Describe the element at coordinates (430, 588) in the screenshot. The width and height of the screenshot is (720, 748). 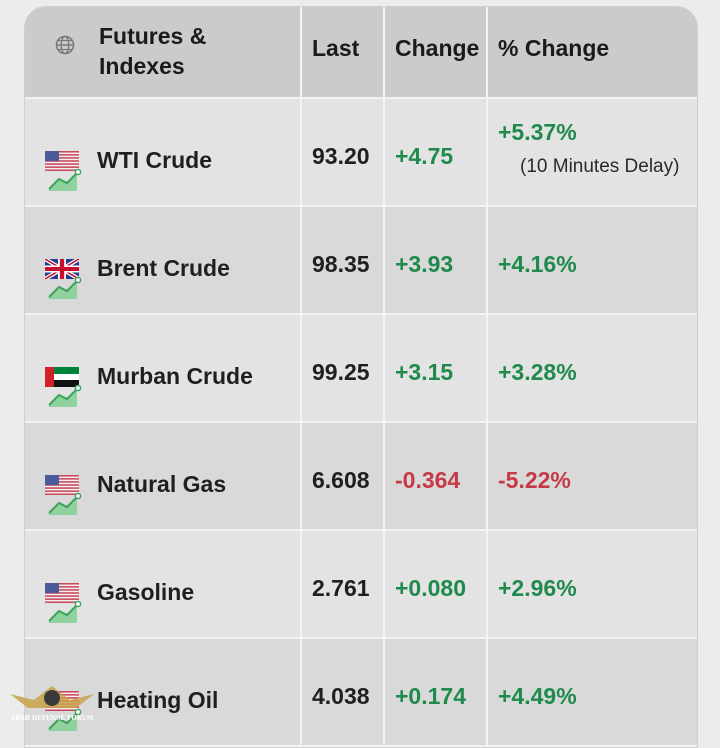
I see `change-value: +0.080` at that location.